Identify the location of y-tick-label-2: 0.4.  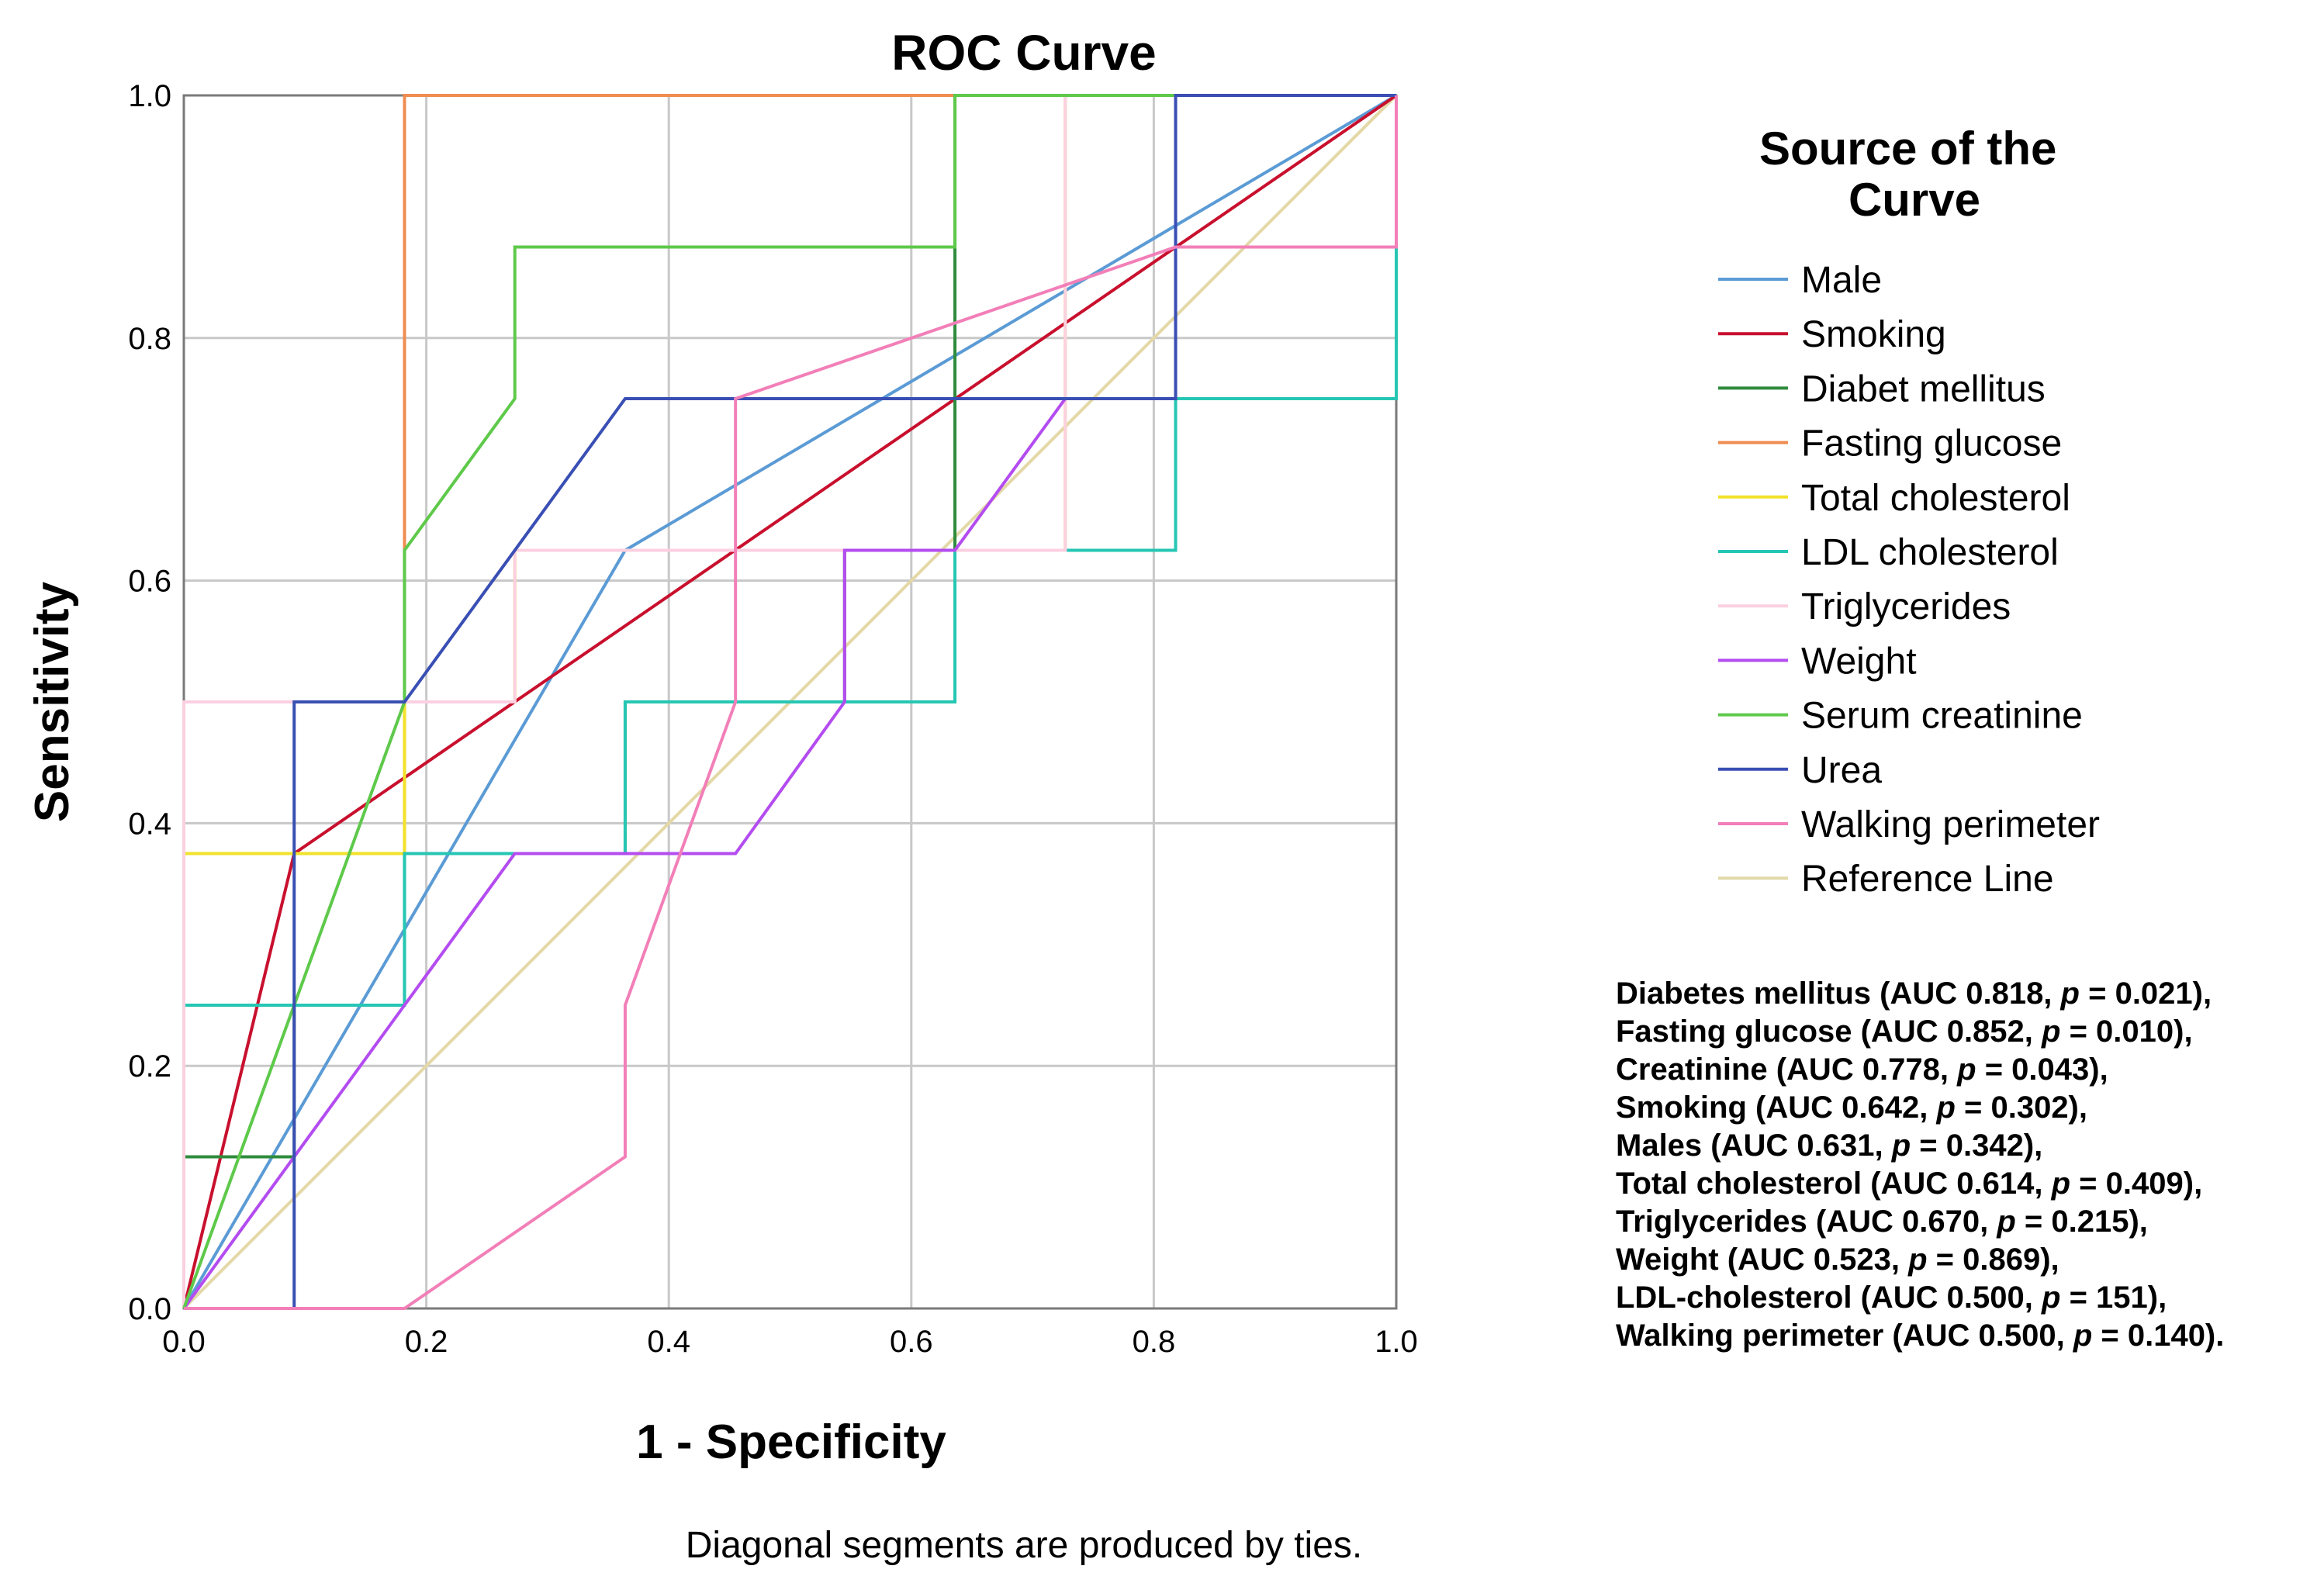
(149, 824).